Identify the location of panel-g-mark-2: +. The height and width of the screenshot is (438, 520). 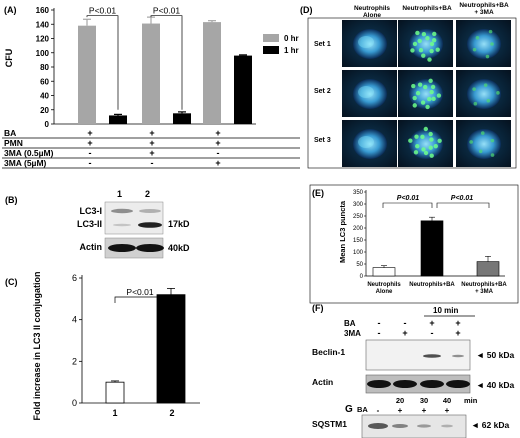
(424, 410).